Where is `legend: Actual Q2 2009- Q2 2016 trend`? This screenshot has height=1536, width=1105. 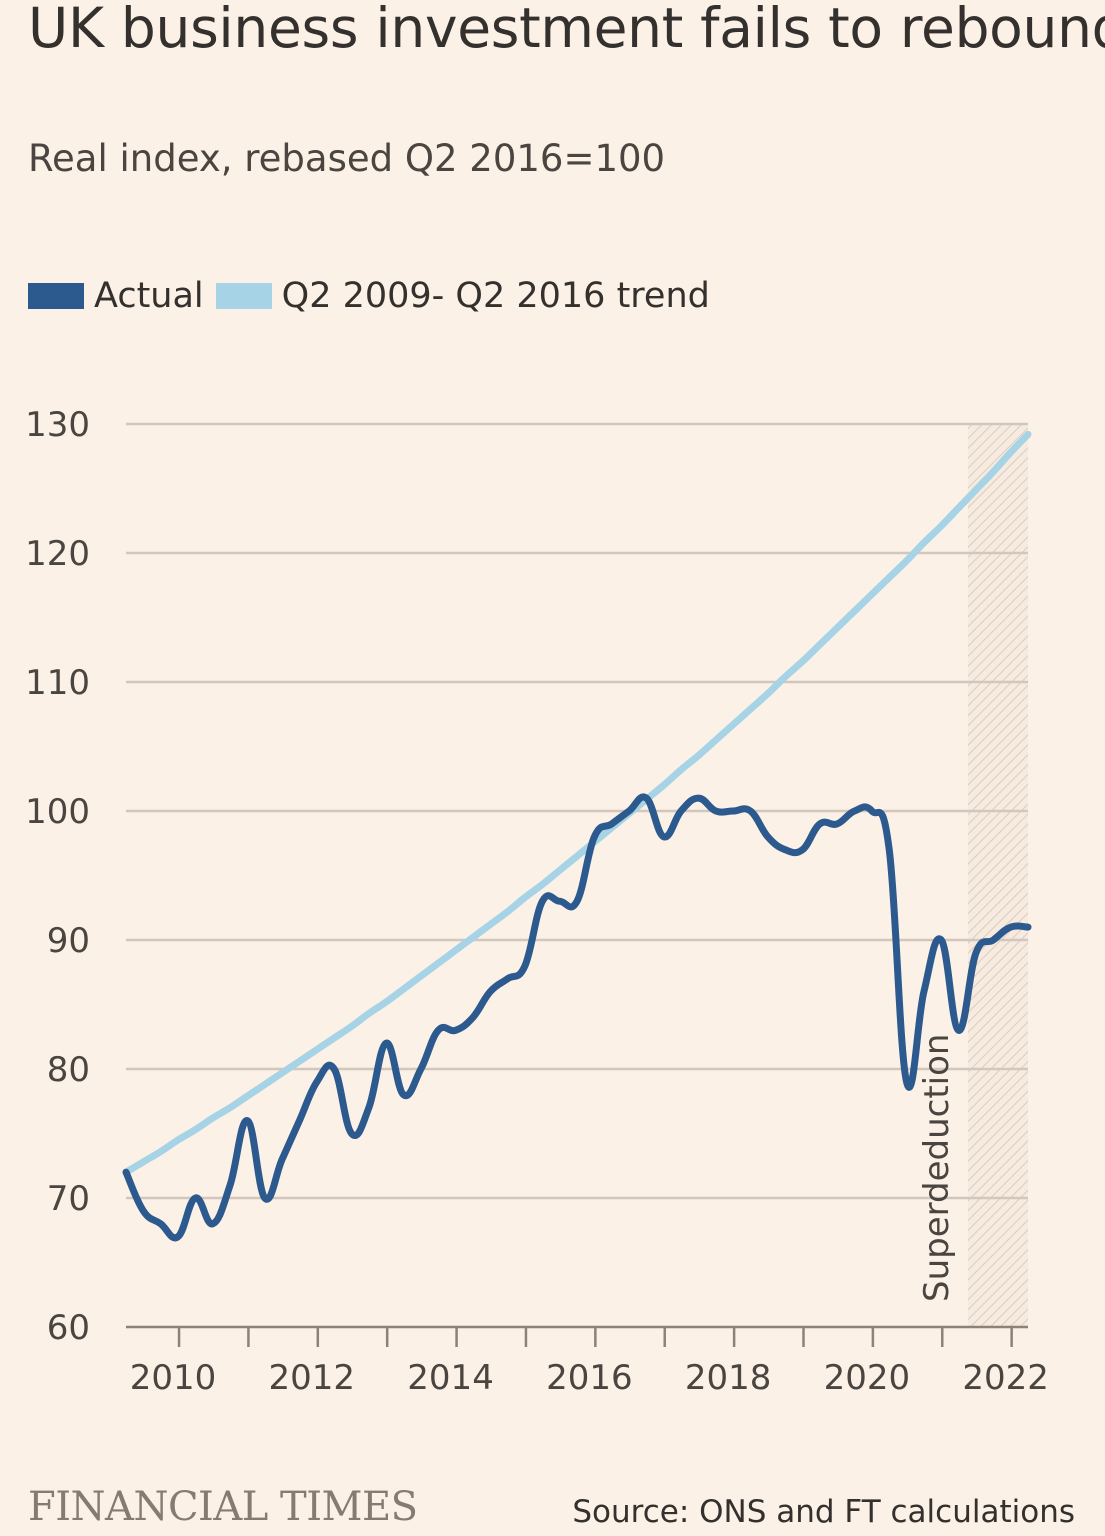
legend: Actual Q2 2009- Q2 2016 trend is located at coordinates (375, 296).